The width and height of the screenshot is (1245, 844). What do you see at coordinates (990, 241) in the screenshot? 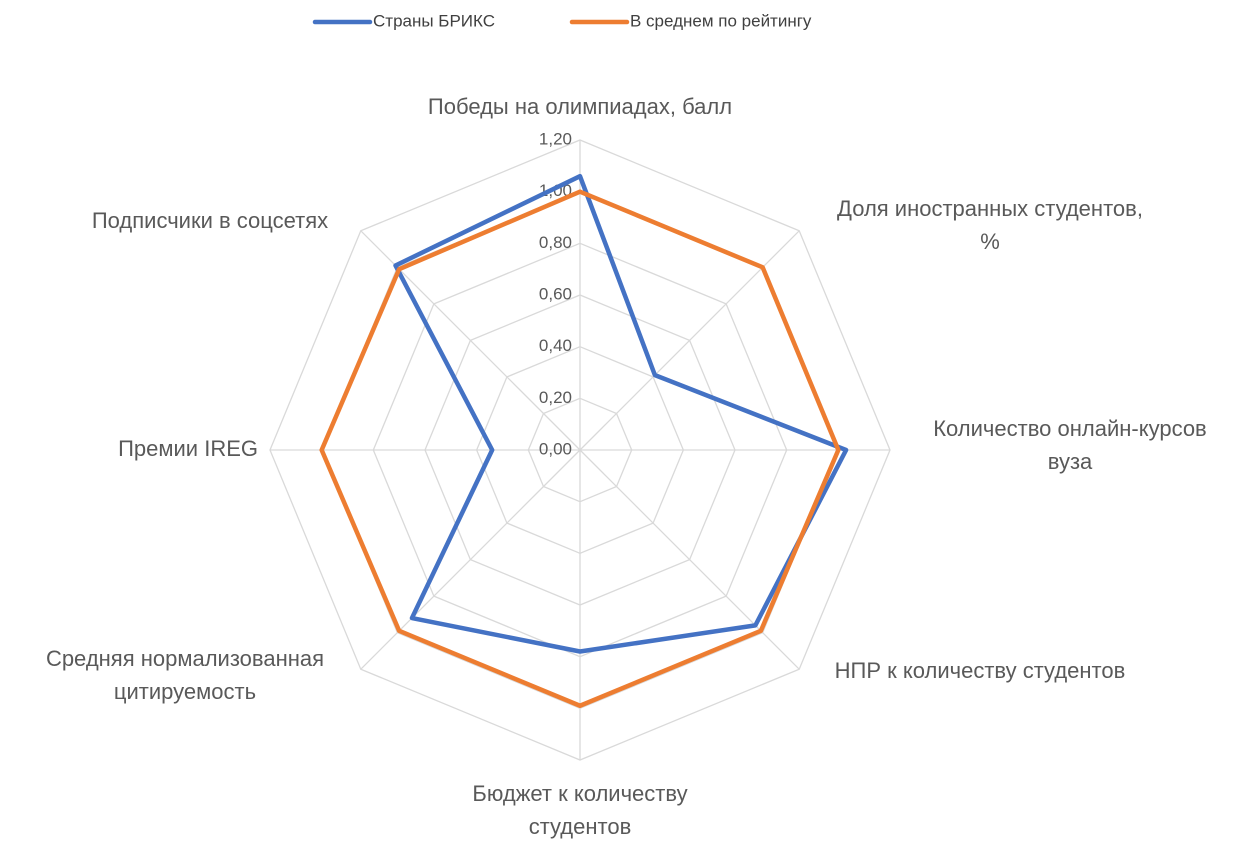
I see `category-label: %` at bounding box center [990, 241].